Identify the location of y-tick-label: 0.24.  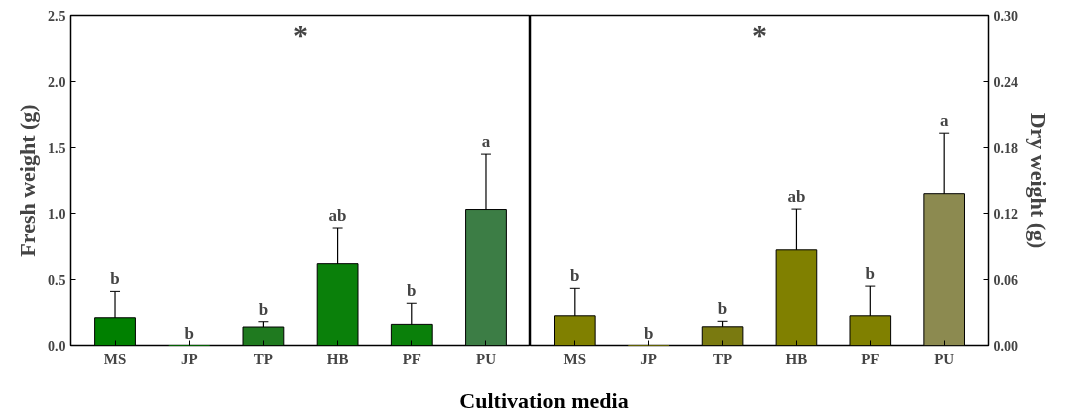
(1005, 82).